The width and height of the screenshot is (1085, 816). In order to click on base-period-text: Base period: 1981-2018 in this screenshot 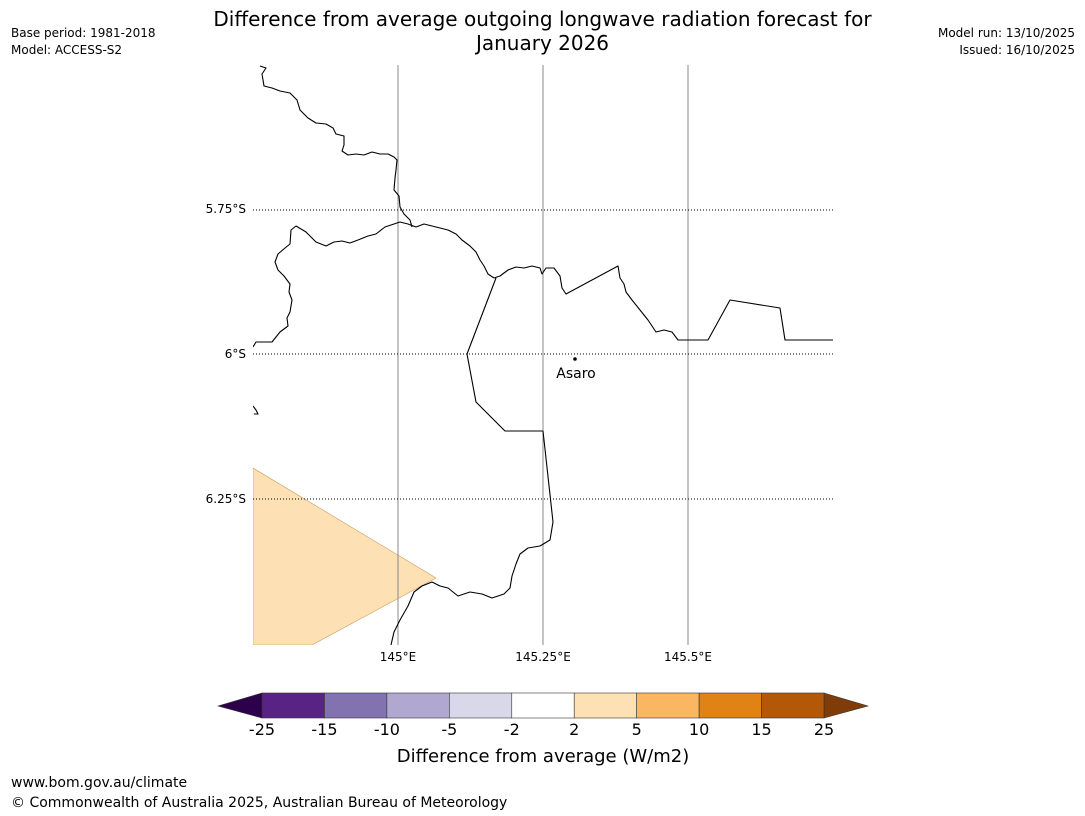, I will do `click(83, 33)`.